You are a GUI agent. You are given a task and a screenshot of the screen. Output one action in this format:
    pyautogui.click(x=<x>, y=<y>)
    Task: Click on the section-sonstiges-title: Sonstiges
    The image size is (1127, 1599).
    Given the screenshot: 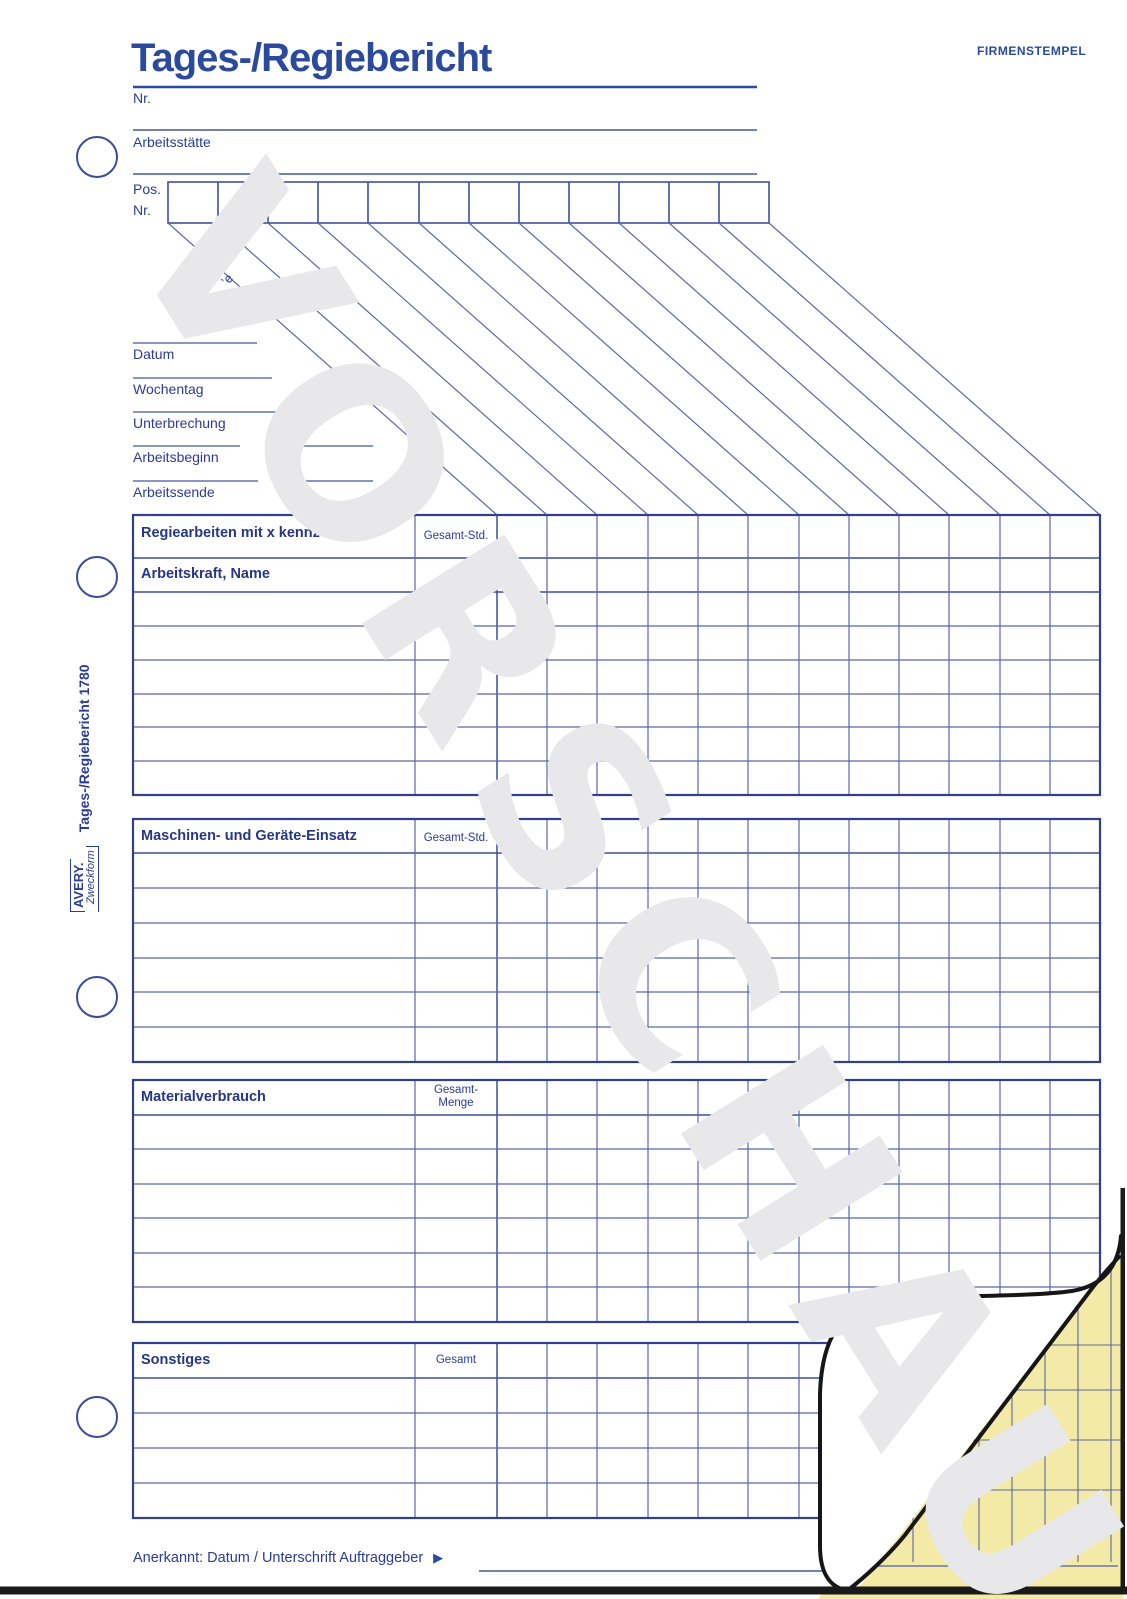 What is the action you would take?
    pyautogui.click(x=176, y=1360)
    